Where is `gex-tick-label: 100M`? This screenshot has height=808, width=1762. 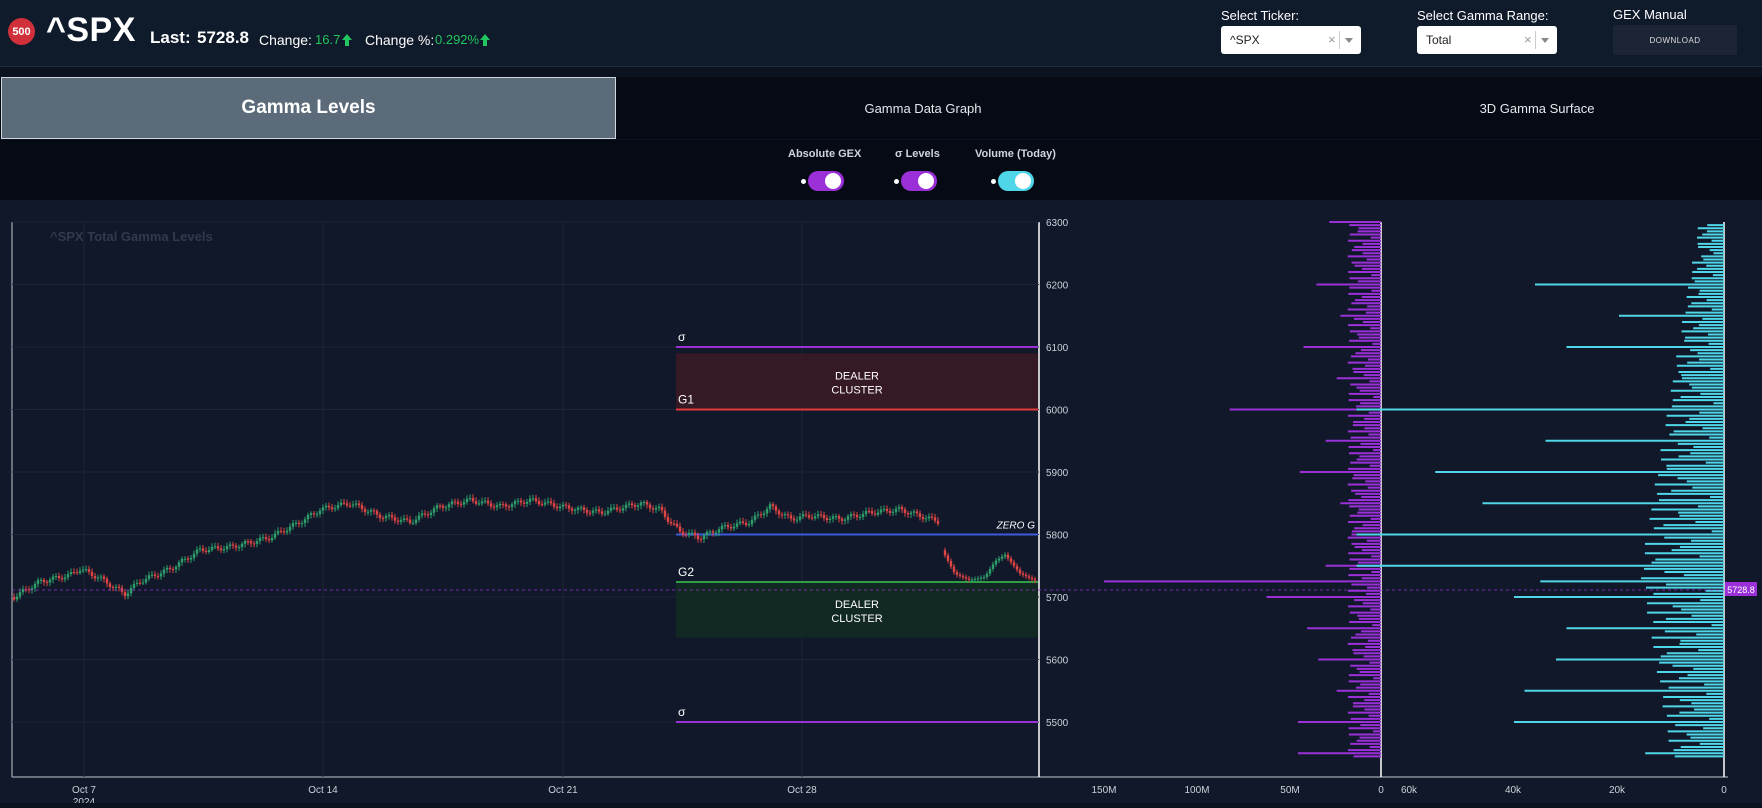
gex-tick-label: 100M is located at coordinates (1196, 790).